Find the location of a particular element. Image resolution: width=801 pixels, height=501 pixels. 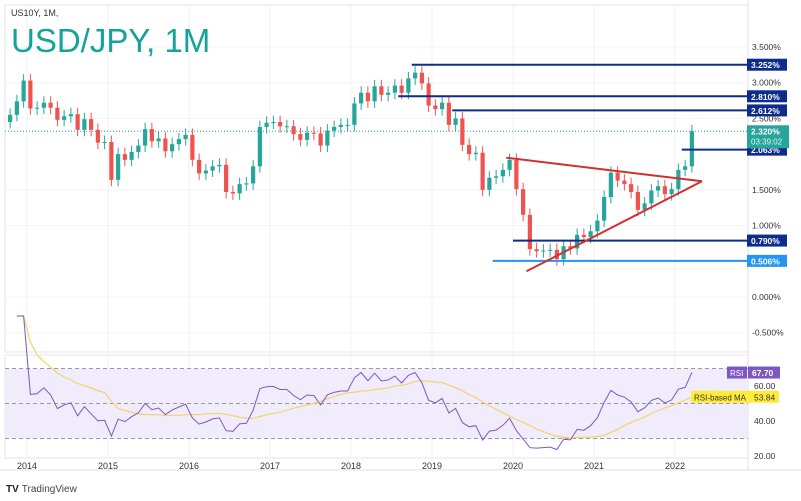

current-price-label: 2.320% is located at coordinates (765, 131).